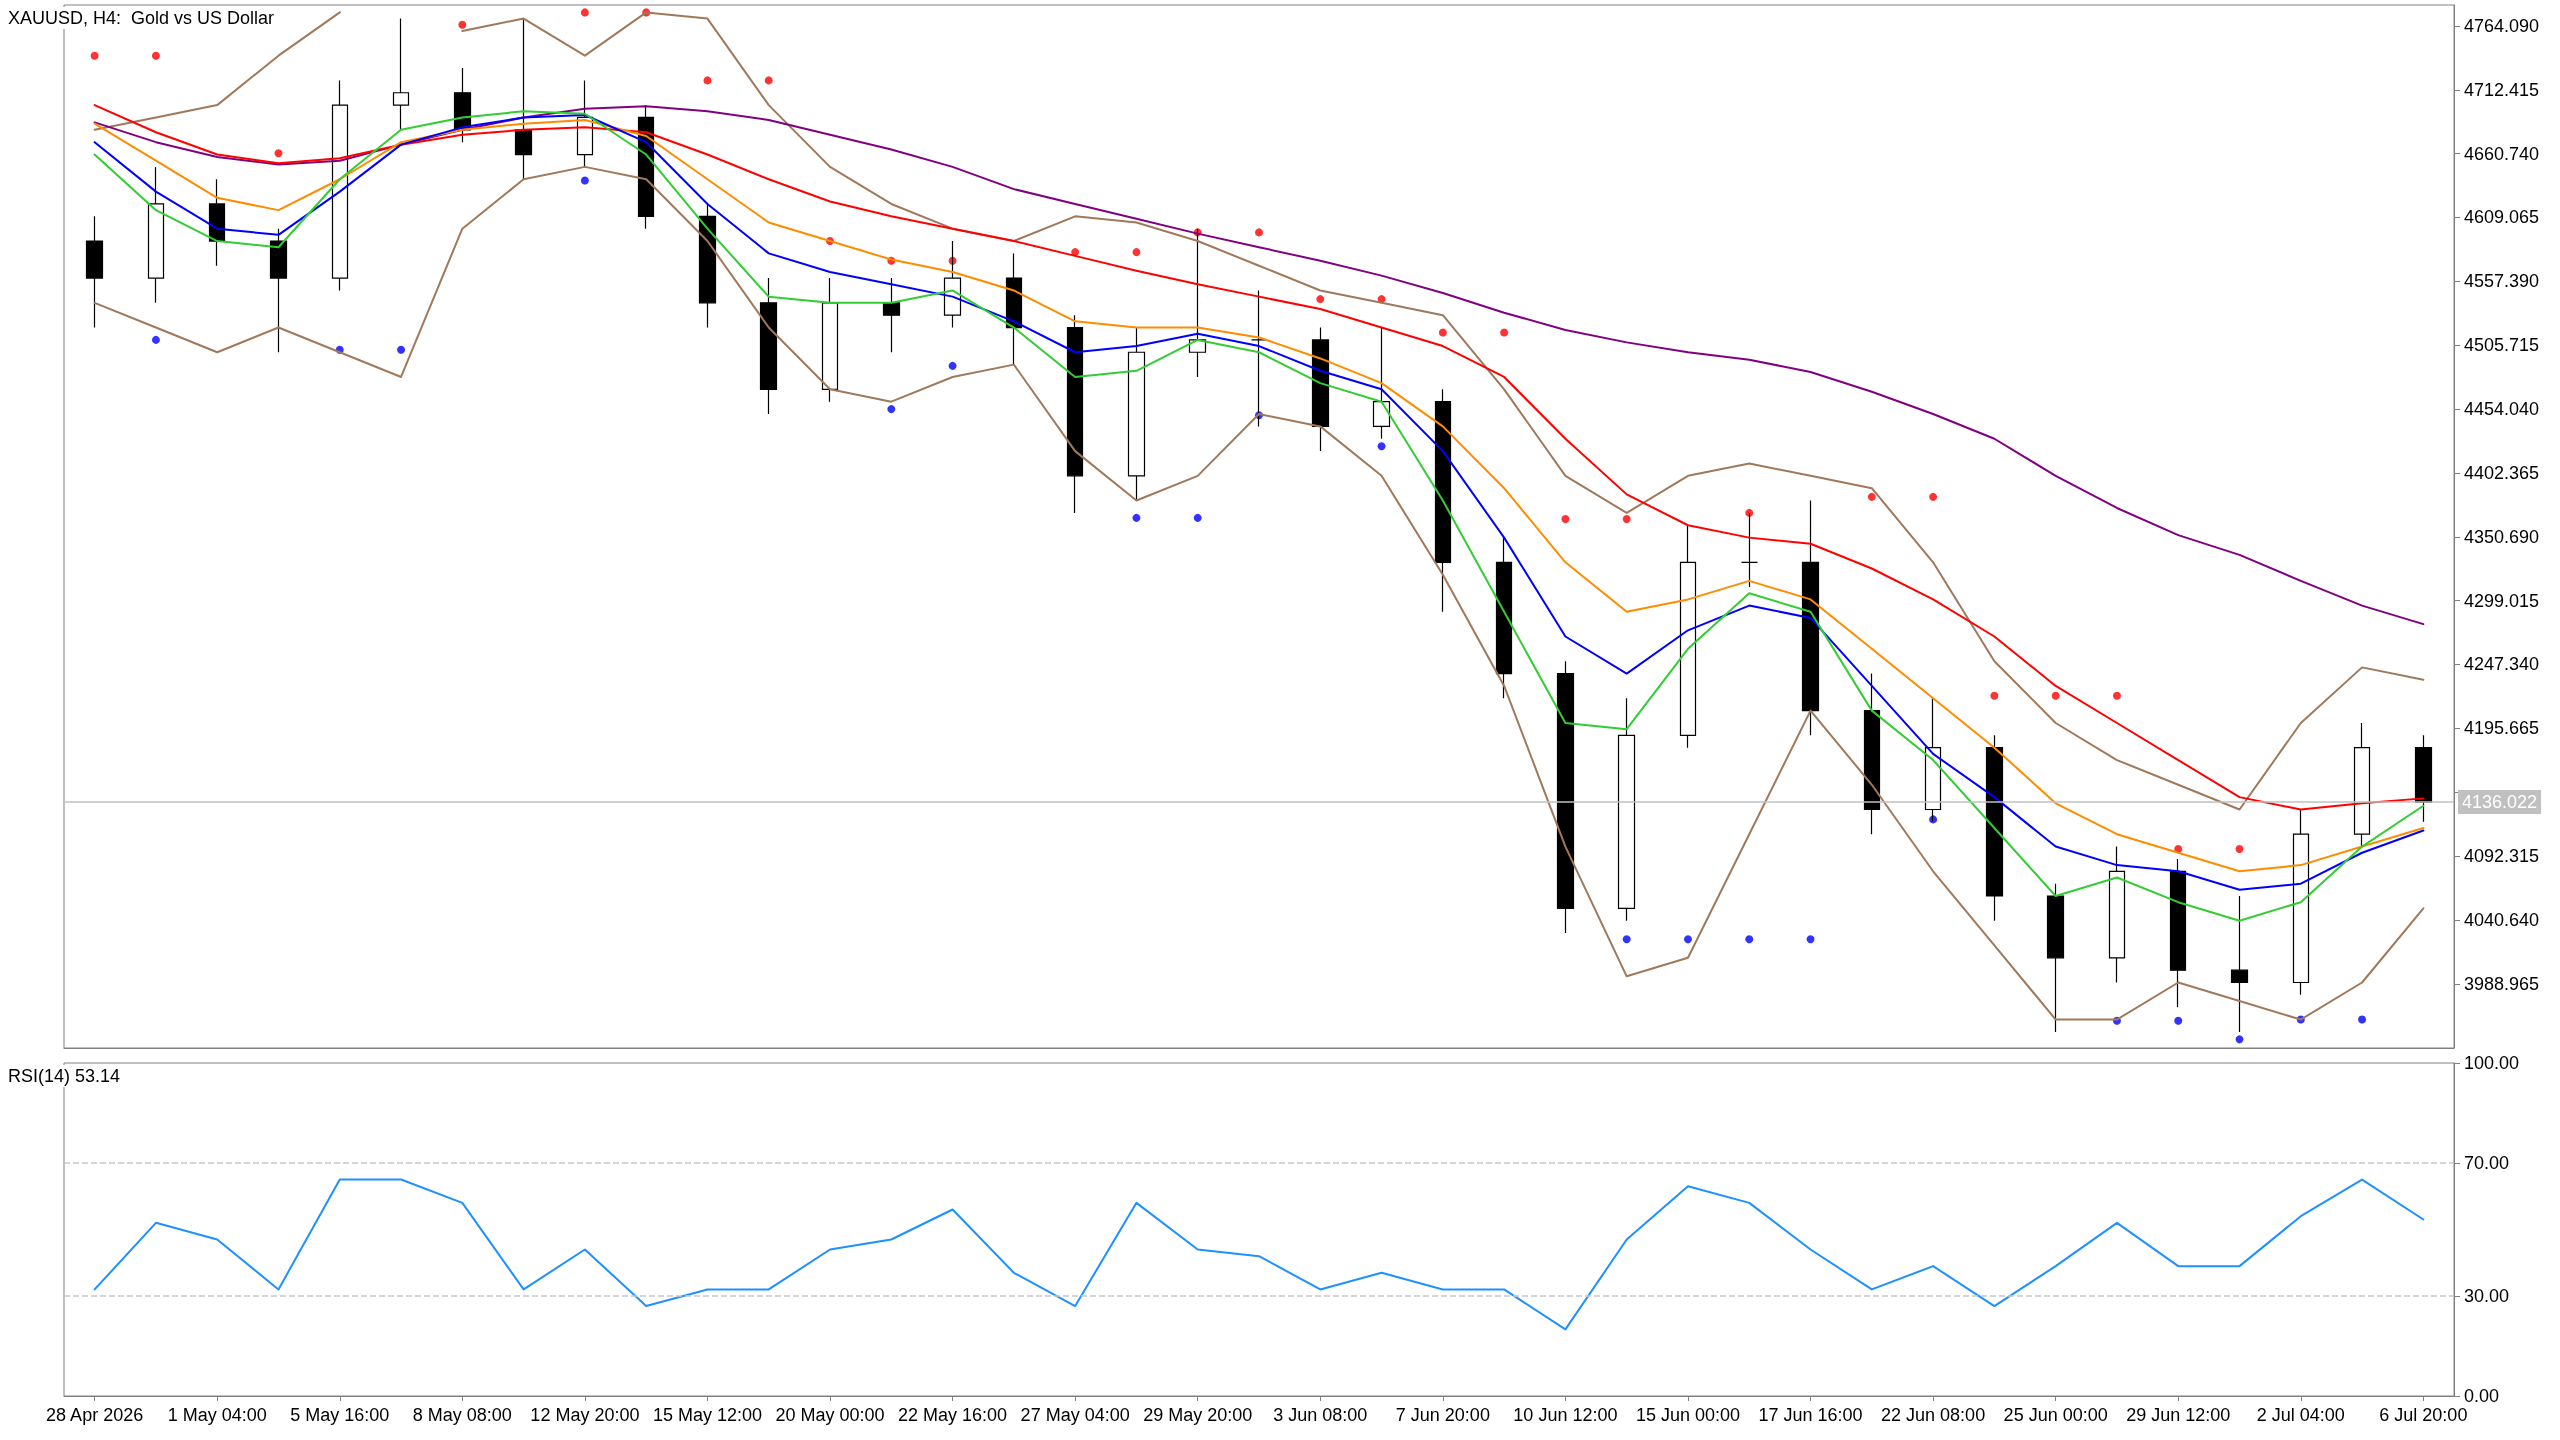 This screenshot has width=2560, height=1440. What do you see at coordinates (2055, 1415) in the screenshot?
I see `x-tick-label: 25 Jun 00:00` at bounding box center [2055, 1415].